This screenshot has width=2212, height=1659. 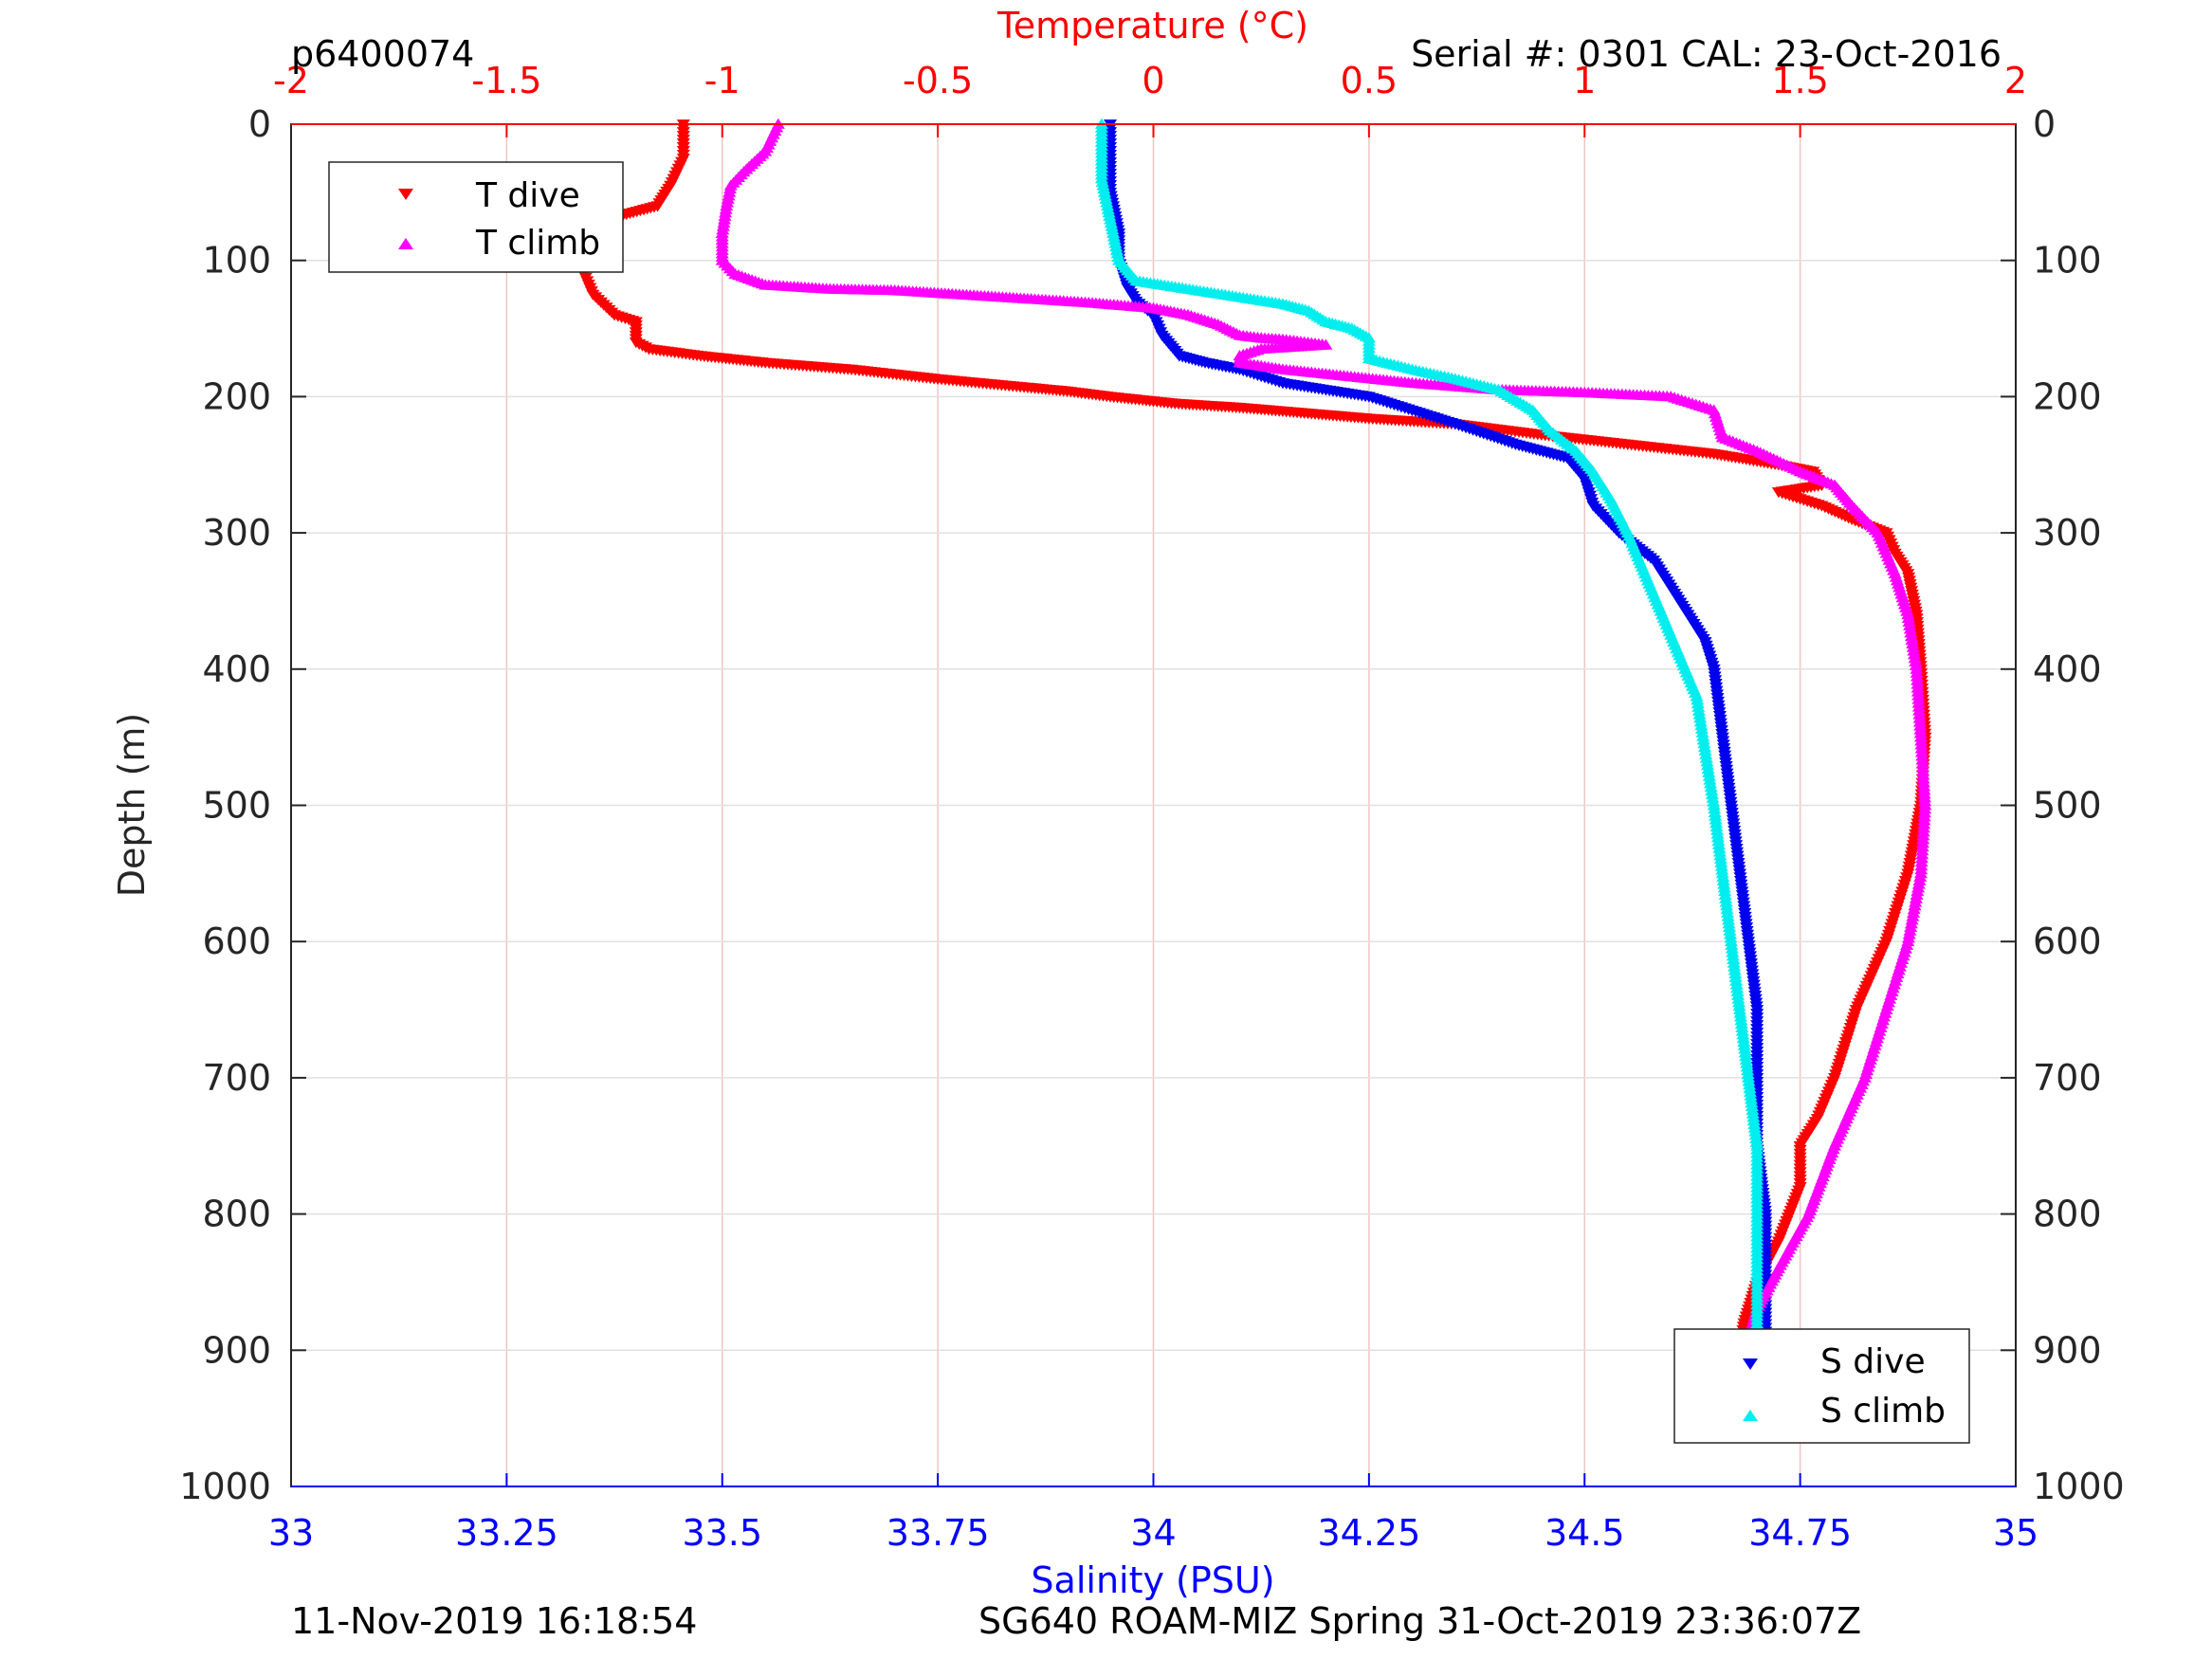 What do you see at coordinates (291, 80) in the screenshot?
I see `top-tick-label: -2` at bounding box center [291, 80].